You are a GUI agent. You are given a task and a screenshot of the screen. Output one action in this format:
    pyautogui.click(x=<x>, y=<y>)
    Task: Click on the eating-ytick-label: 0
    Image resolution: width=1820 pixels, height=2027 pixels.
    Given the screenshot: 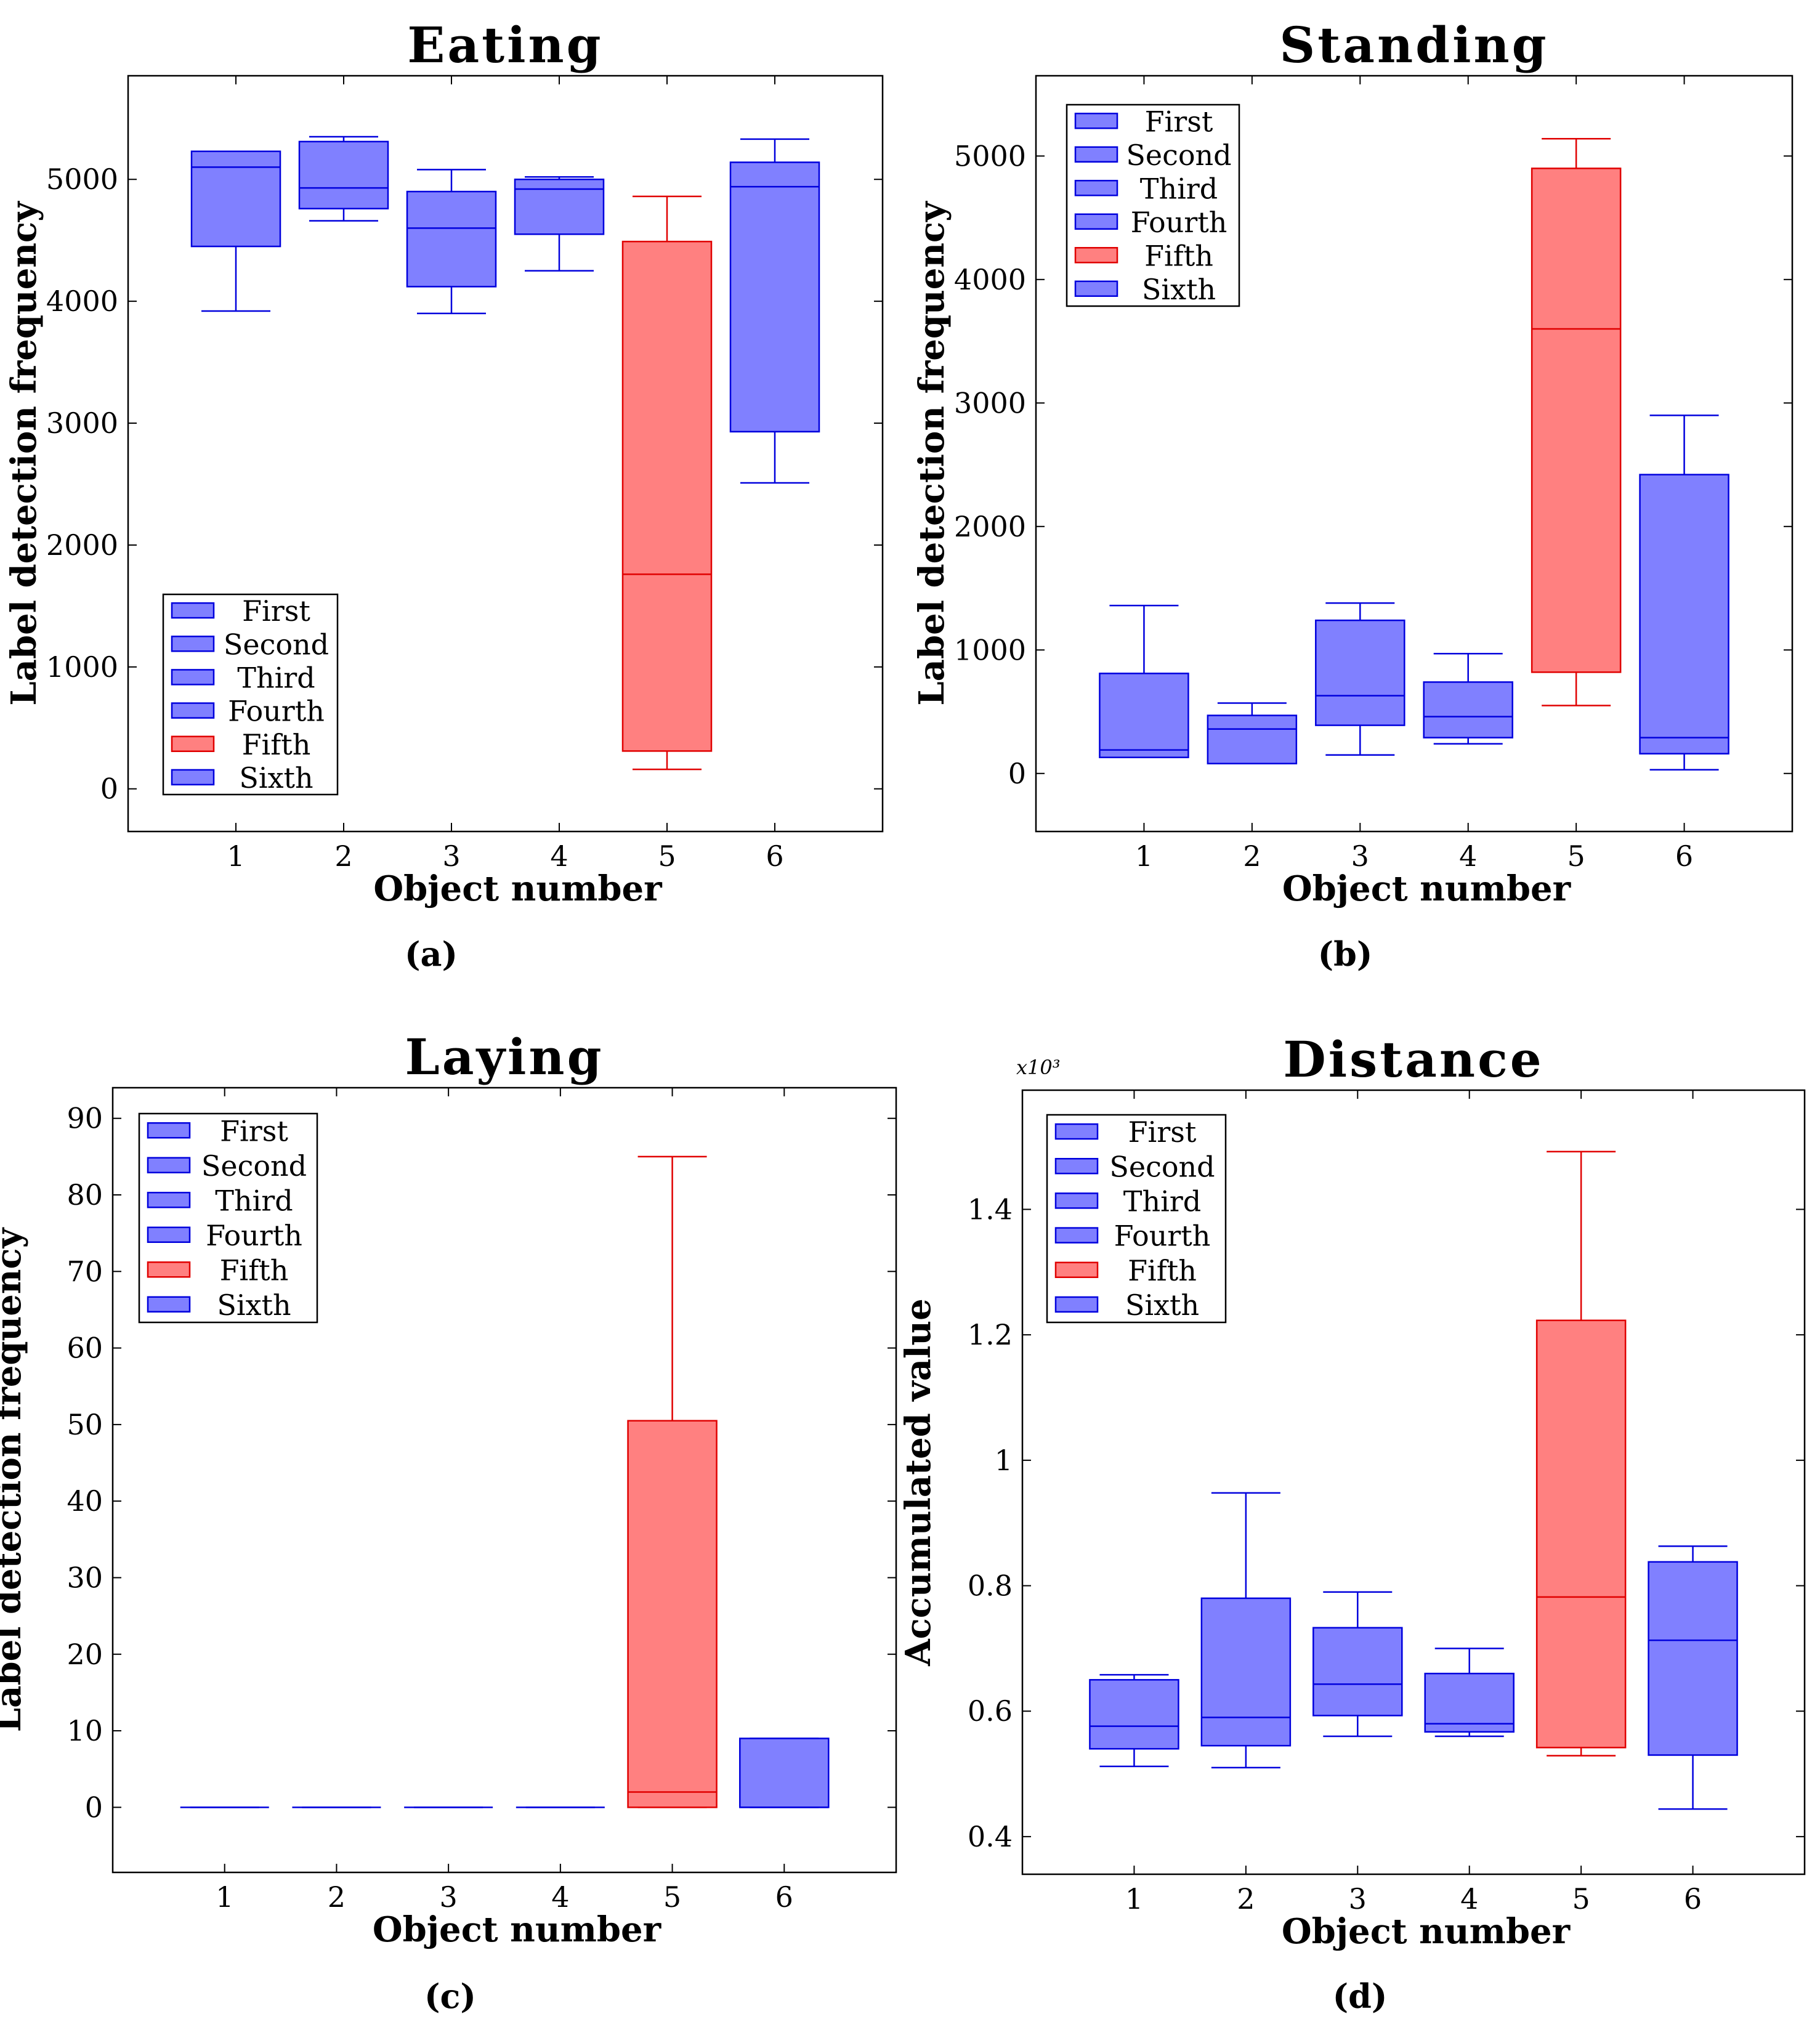 What is the action you would take?
    pyautogui.click(x=109, y=789)
    